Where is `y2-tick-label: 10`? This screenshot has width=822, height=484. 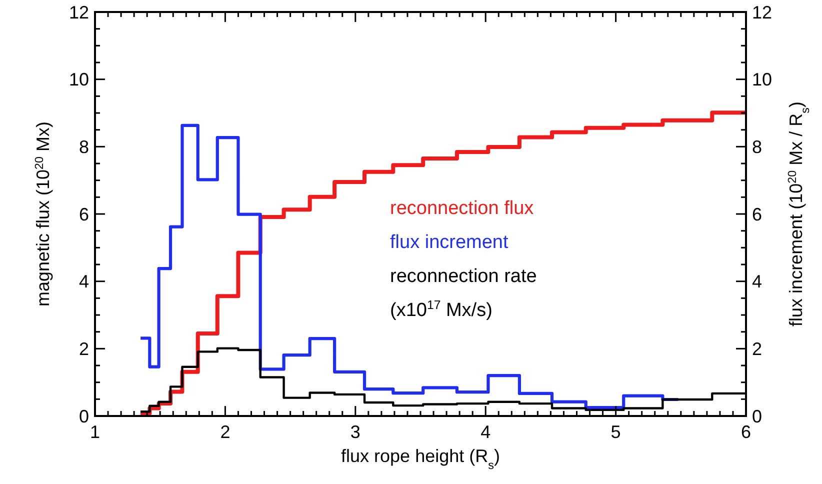
y2-tick-label: 10 is located at coordinates (762, 80).